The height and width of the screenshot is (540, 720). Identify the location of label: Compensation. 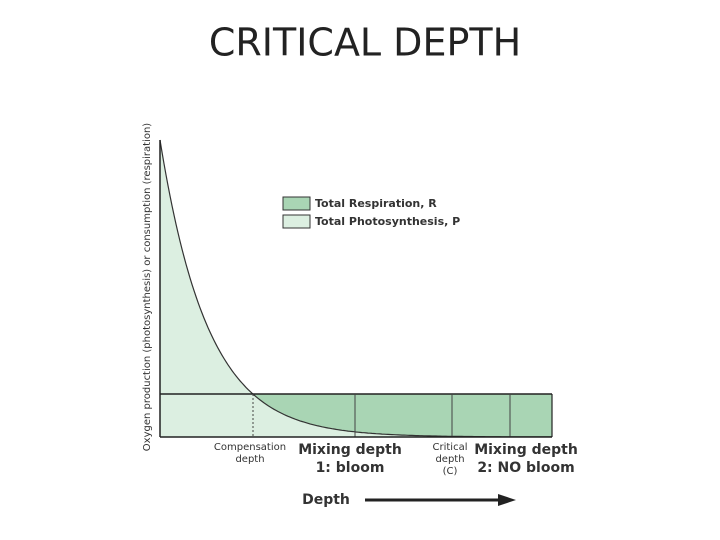
(250, 447).